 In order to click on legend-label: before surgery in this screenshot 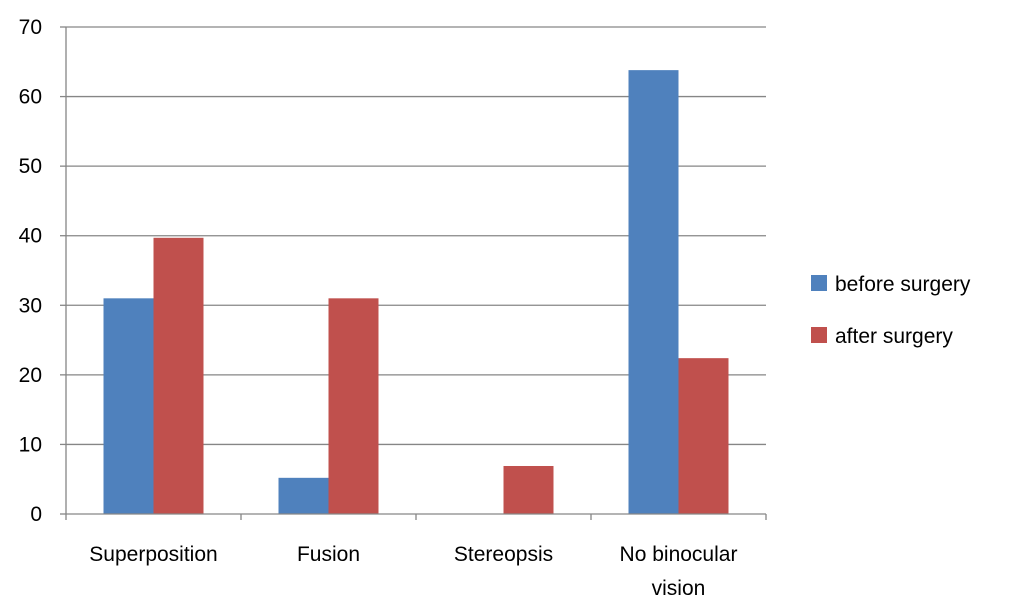, I will do `click(903, 284)`.